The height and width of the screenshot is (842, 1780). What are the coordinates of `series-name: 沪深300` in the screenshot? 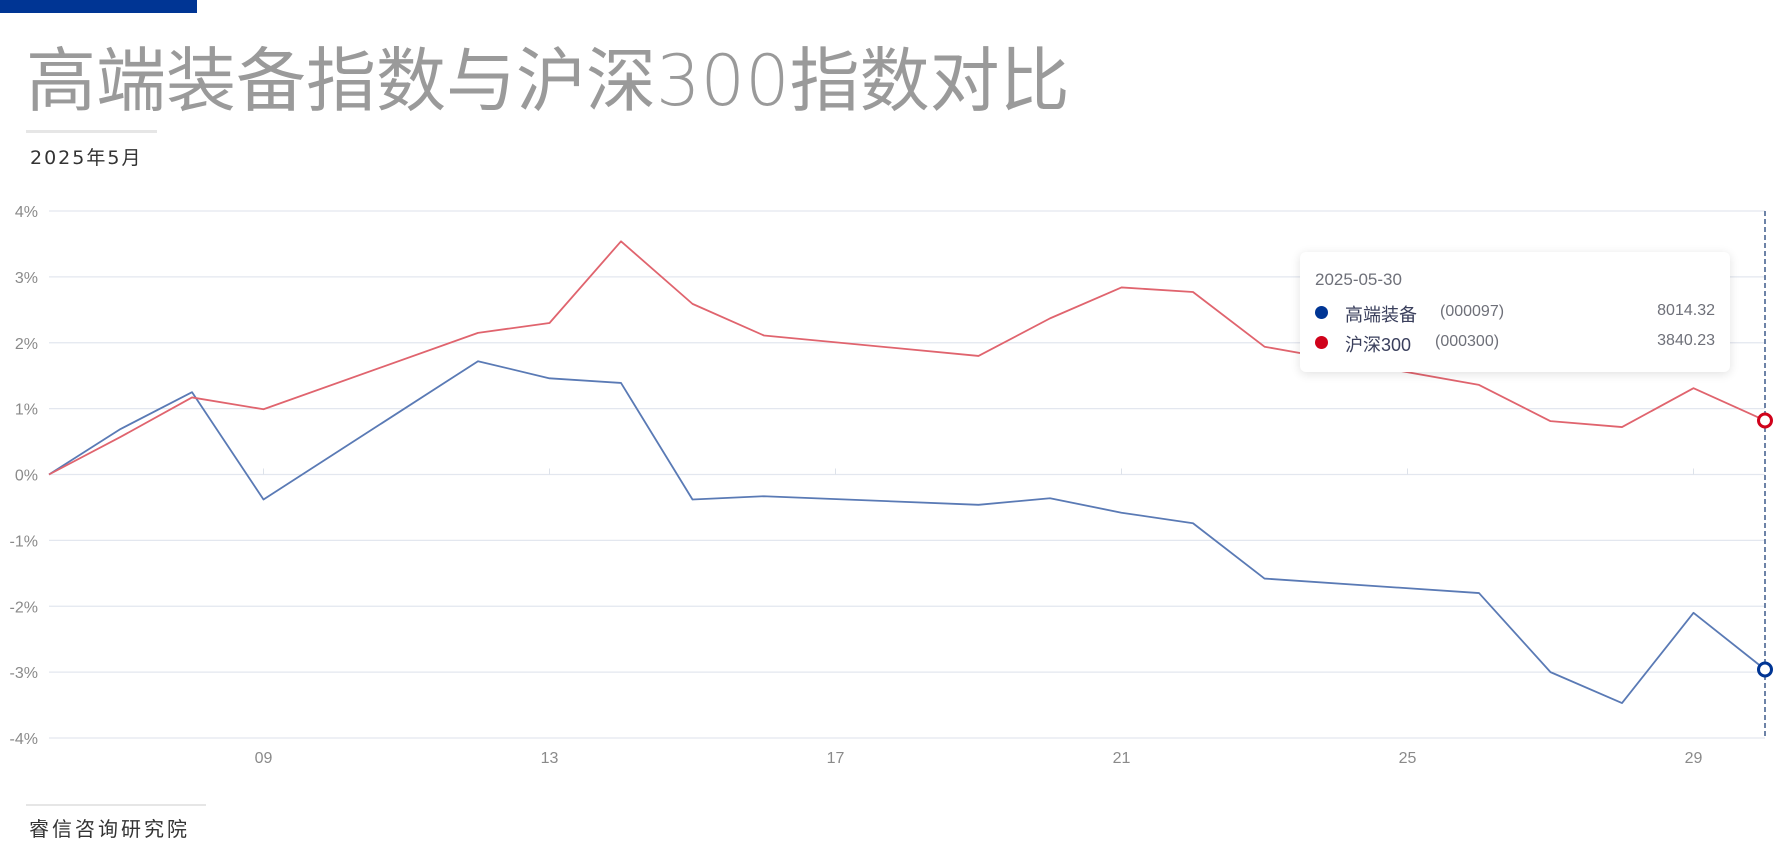 It's located at (1378, 345).